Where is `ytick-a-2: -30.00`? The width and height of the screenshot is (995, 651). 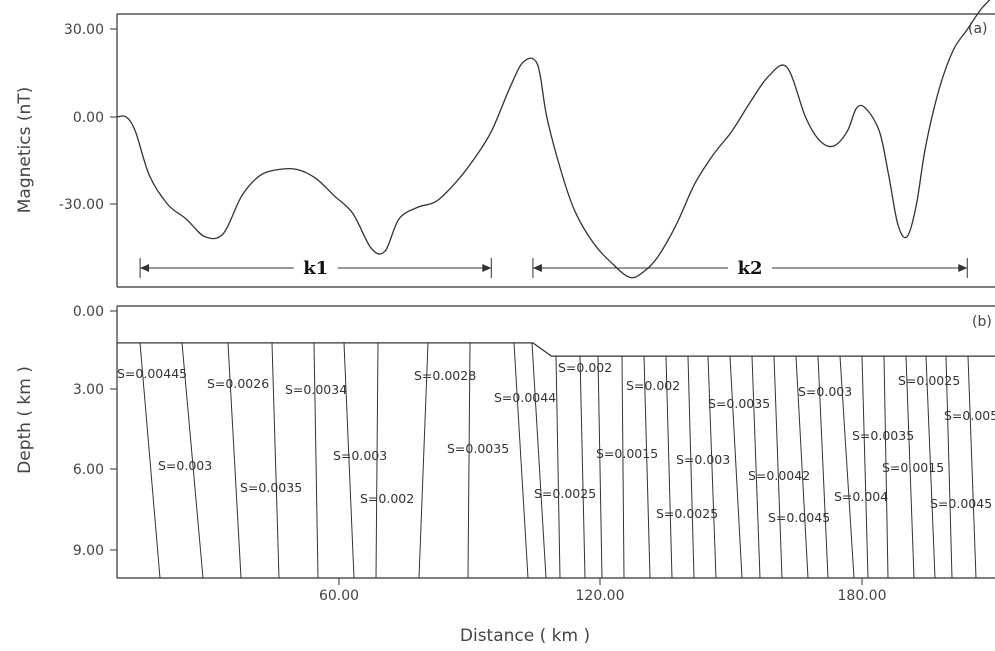 ytick-a-2: -30.00 is located at coordinates (81, 205).